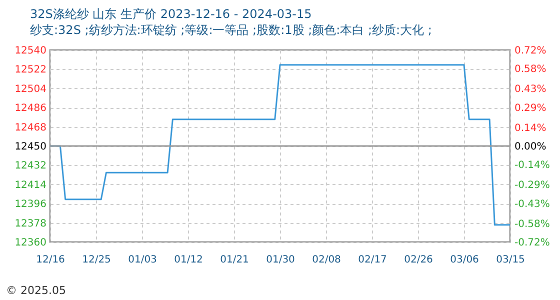 This screenshot has height=300, width=560. Describe the element at coordinates (234, 260) in the screenshot. I see `x-tick-label: 01/21` at that location.